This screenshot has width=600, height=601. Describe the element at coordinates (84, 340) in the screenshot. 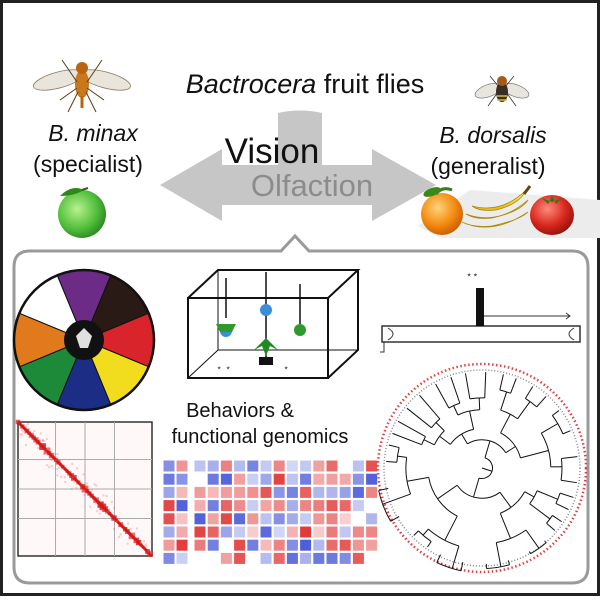

I see `color-wheel-icon` at that location.